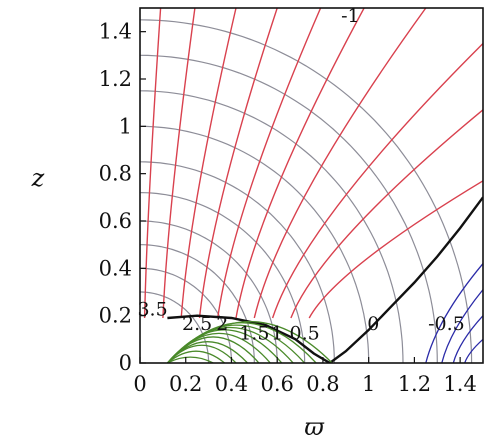 Image resolution: width=490 pixels, height=443 pixels. I want to click on x-tick-label-7: 1.4, so click(459, 384).